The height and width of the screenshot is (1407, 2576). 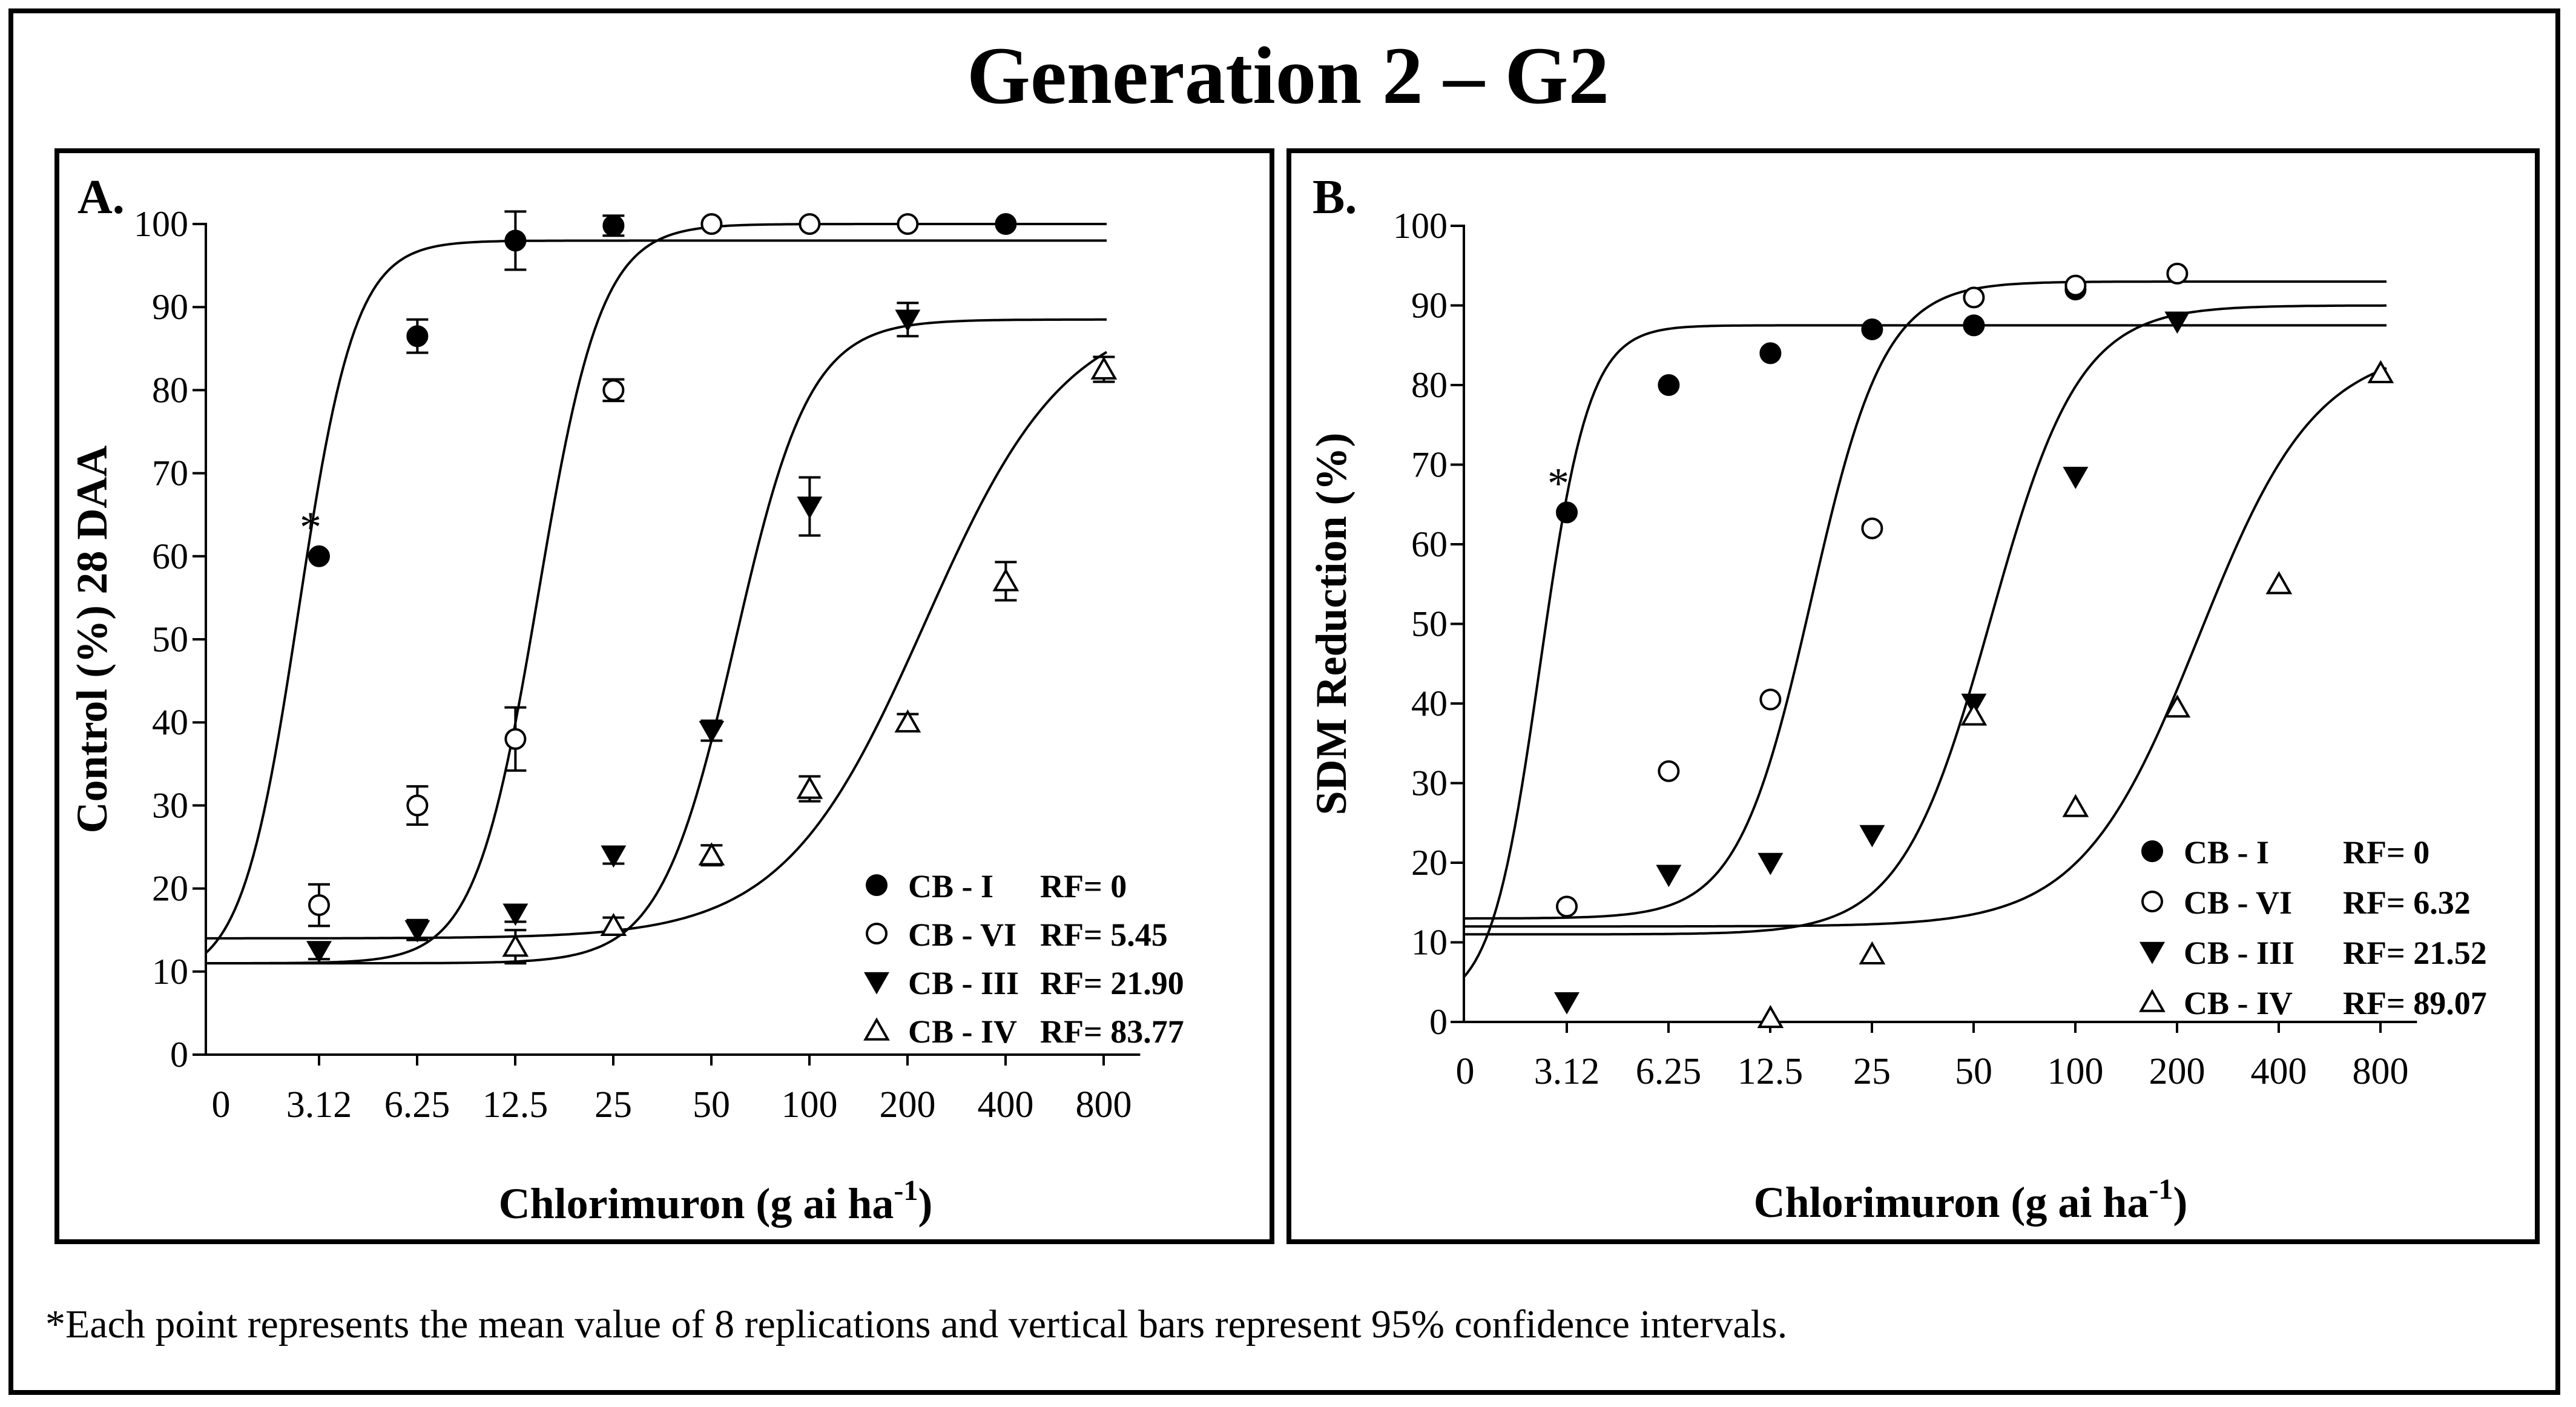 What do you see at coordinates (2415, 1003) in the screenshot?
I see `legend-rf: RF= 89.07` at bounding box center [2415, 1003].